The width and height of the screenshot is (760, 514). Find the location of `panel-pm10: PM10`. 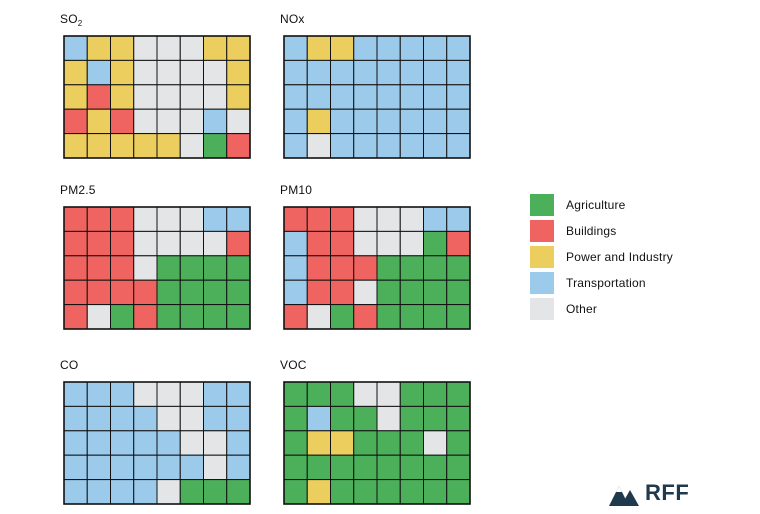

panel-pm10: PM10 is located at coordinates (380, 258).